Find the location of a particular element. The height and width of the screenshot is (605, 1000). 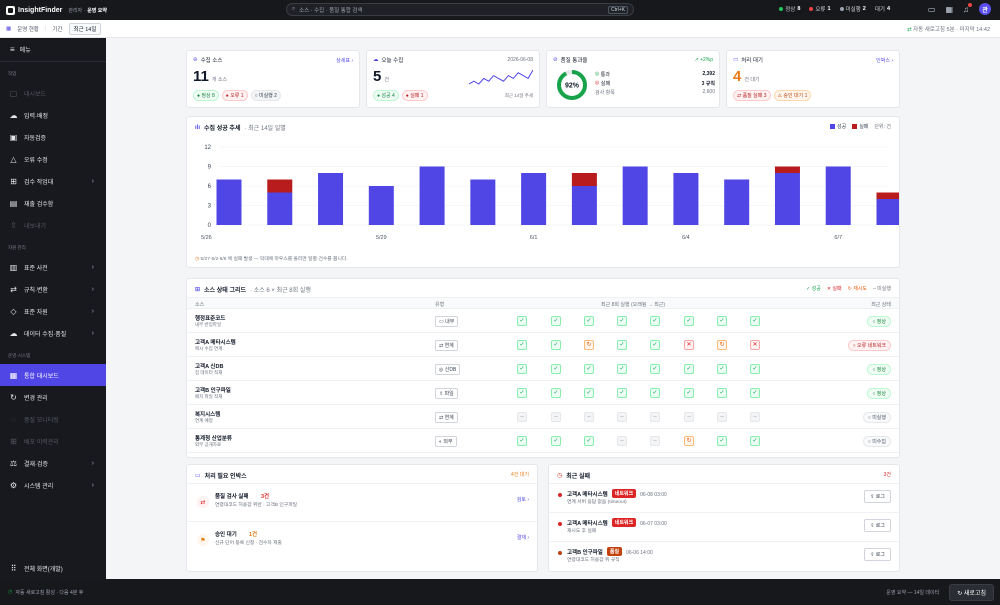

sidebar-item: ⊞ 검수 작업대 › is located at coordinates (53, 181).